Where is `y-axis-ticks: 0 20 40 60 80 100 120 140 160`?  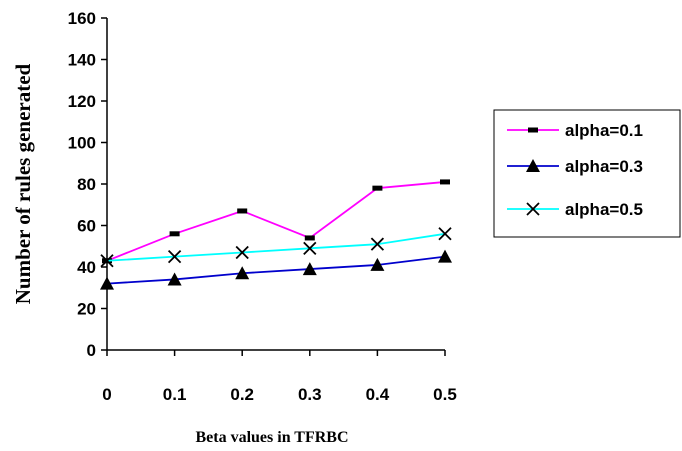 y-axis-ticks: 0 20 40 60 80 100 120 140 160 is located at coordinates (87, 184).